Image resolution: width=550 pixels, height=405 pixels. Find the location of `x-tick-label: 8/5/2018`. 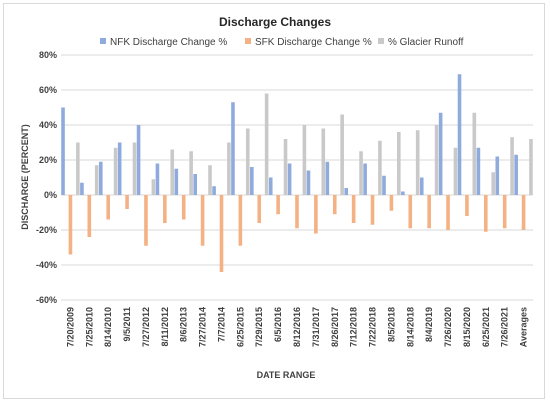

x-tick-label: 8/5/2018 is located at coordinates (391, 324).